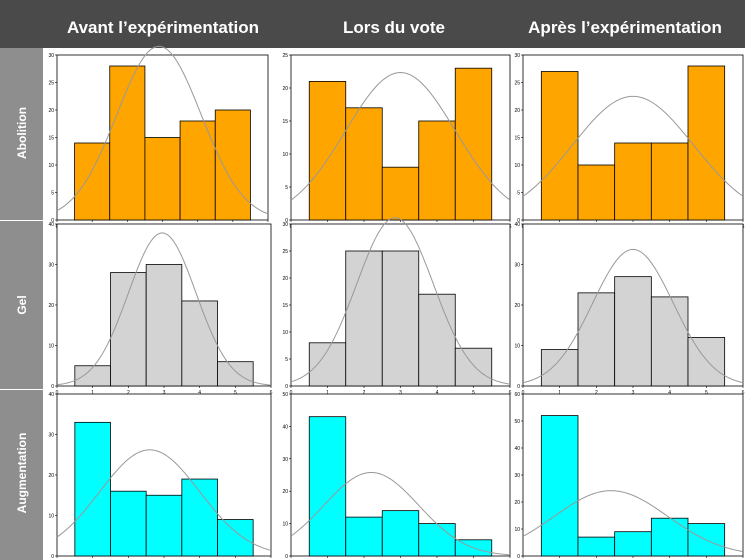  I want to click on row-title-gel: Gel, so click(22, 305).